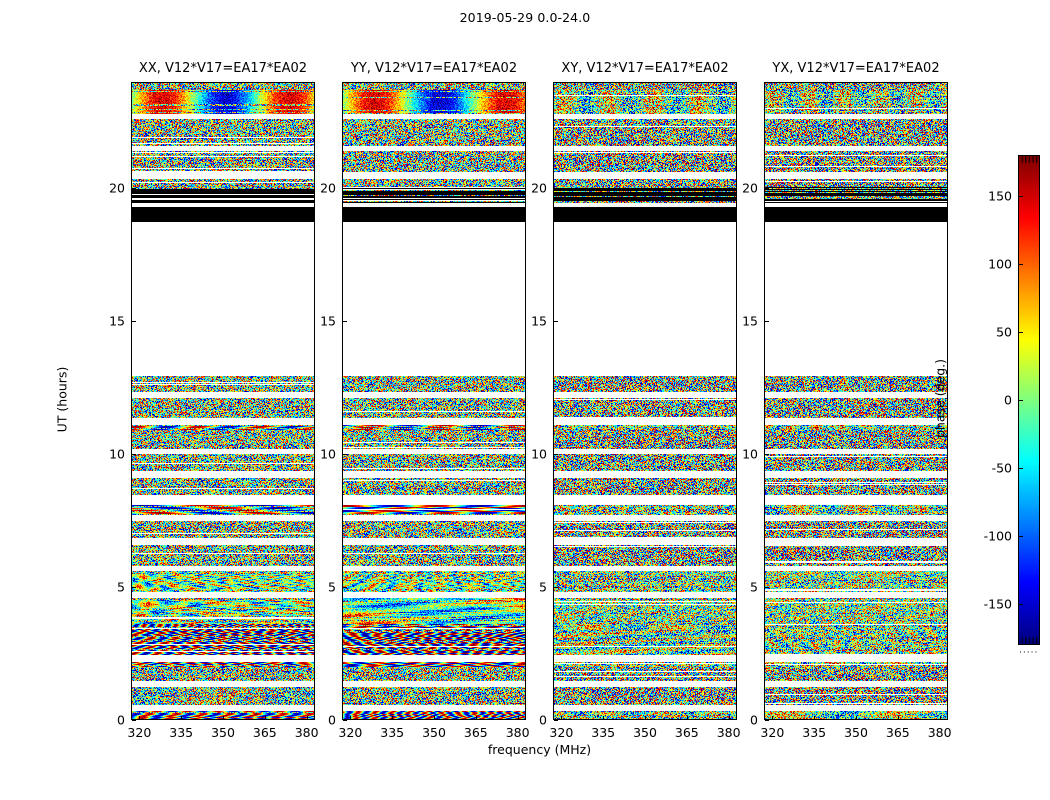 This screenshot has width=1050, height=800. What do you see at coordinates (434, 390) in the screenshot?
I see `heatmap-panel-yy: YY, V12*V17=EA17*EA02` at bounding box center [434, 390].